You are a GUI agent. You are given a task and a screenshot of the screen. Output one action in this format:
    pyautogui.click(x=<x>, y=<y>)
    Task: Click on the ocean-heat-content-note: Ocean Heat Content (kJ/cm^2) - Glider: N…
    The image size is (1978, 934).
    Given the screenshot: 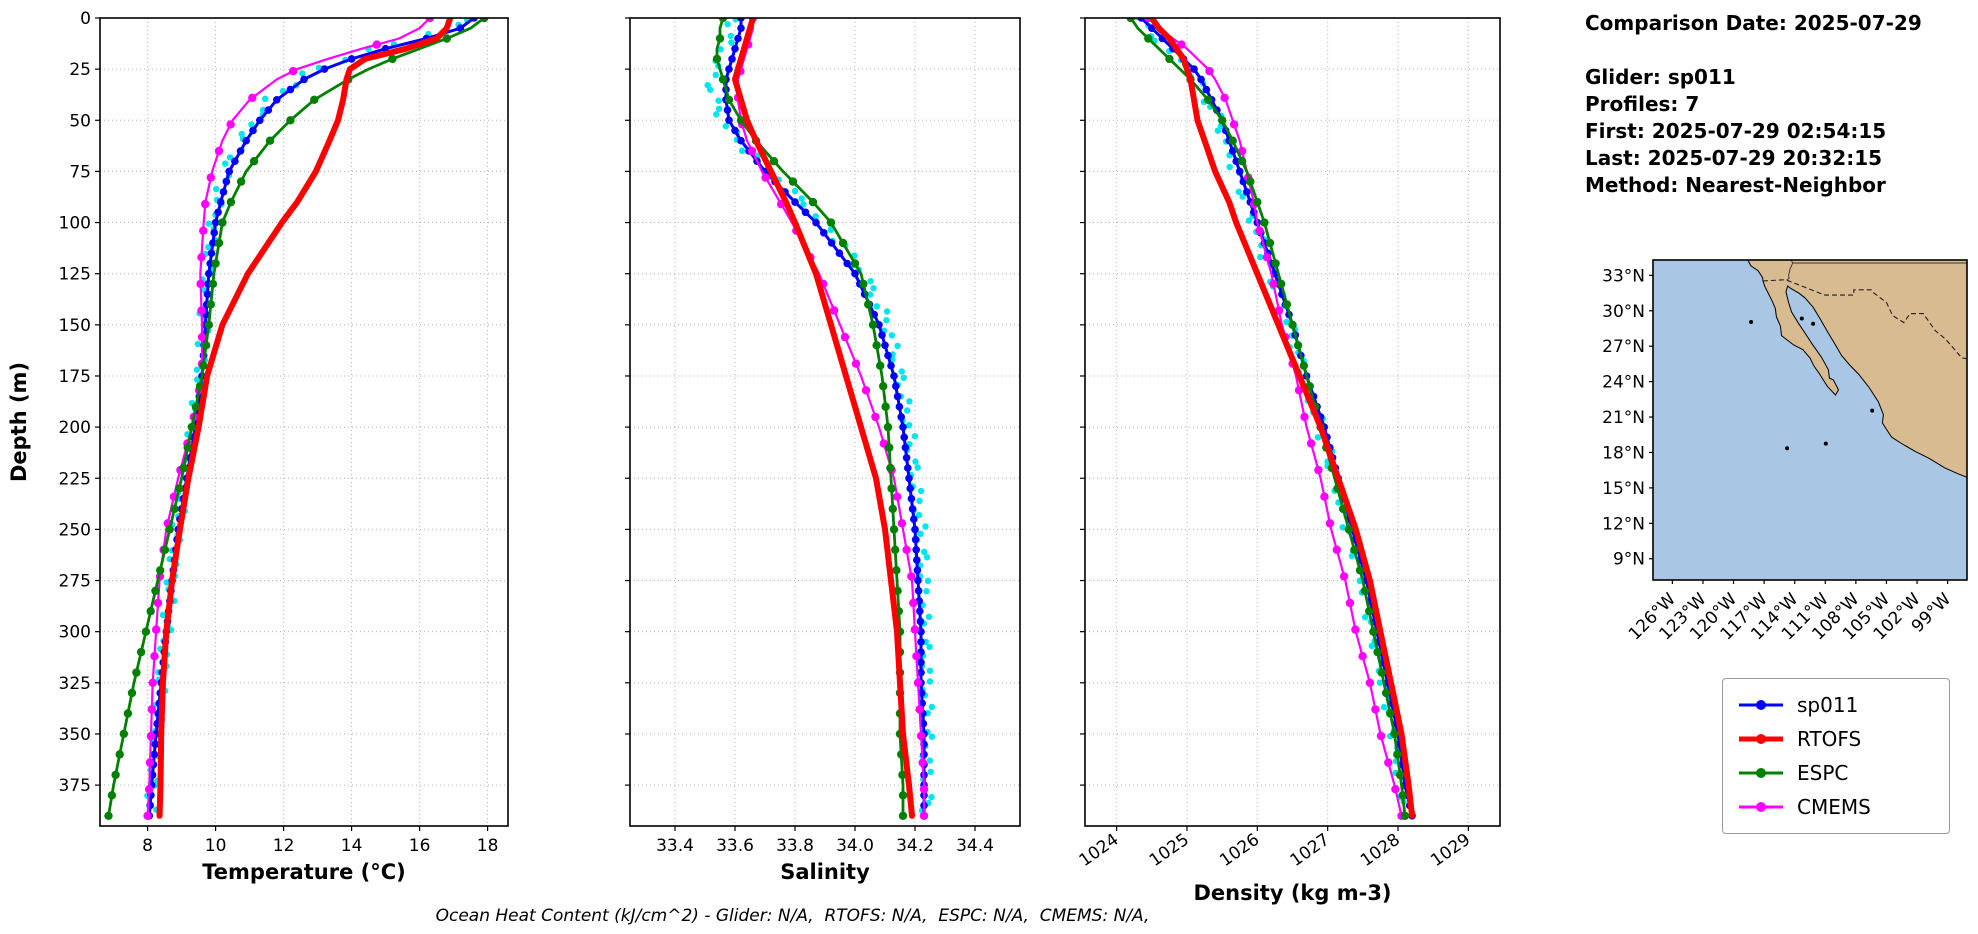 What is the action you would take?
    pyautogui.click(x=792, y=916)
    